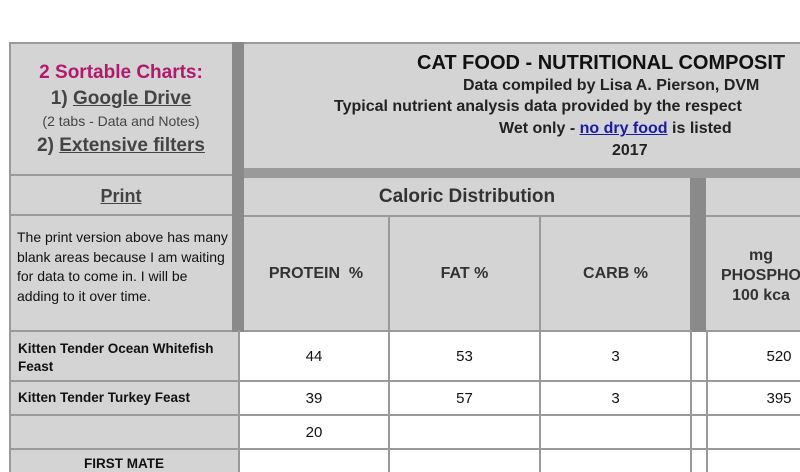 This screenshot has width=800, height=472. I want to click on column-header-fat: FAT %, so click(464, 273).